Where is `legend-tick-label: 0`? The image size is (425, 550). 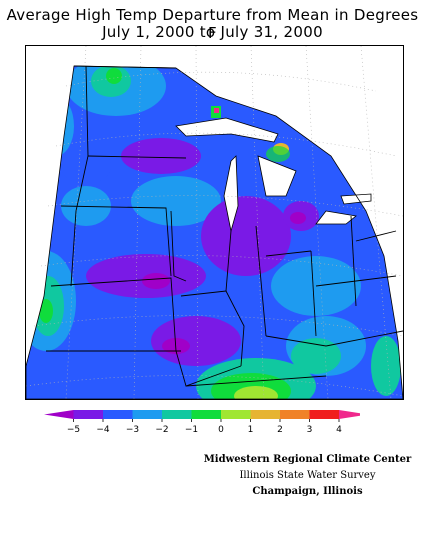
legend-tick-label: 0 is located at coordinates (221, 430).